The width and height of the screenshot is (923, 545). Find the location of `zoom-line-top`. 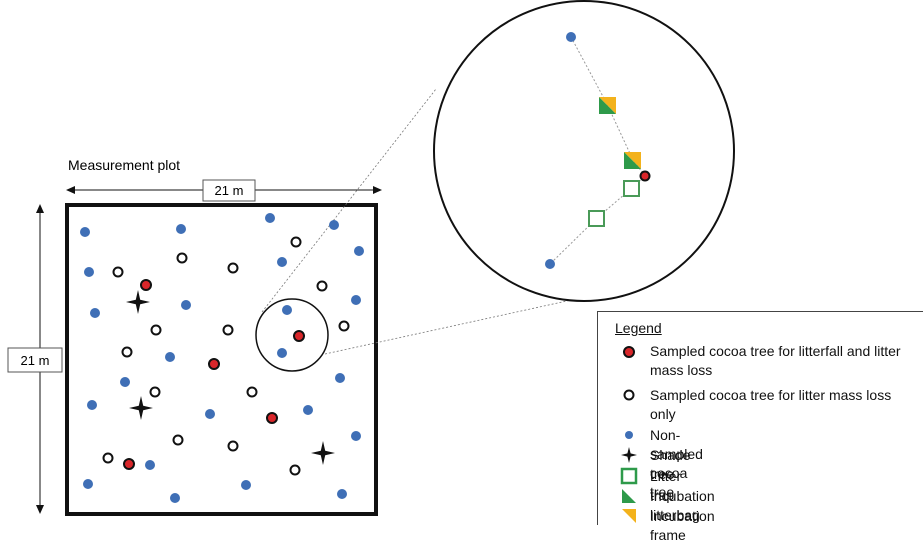

zoom-line-top is located at coordinates (349, 200).